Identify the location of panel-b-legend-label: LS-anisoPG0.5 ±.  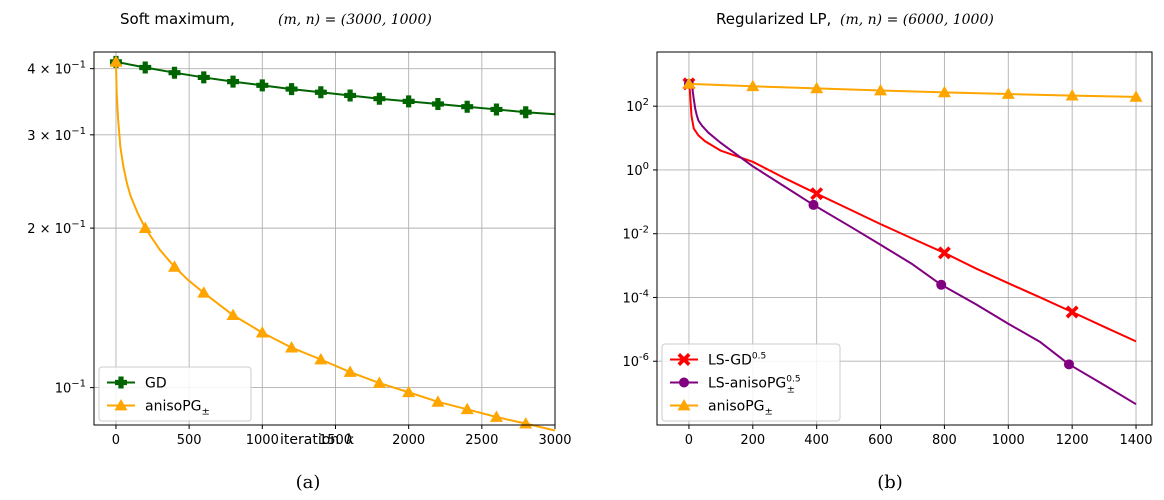
(754, 385).